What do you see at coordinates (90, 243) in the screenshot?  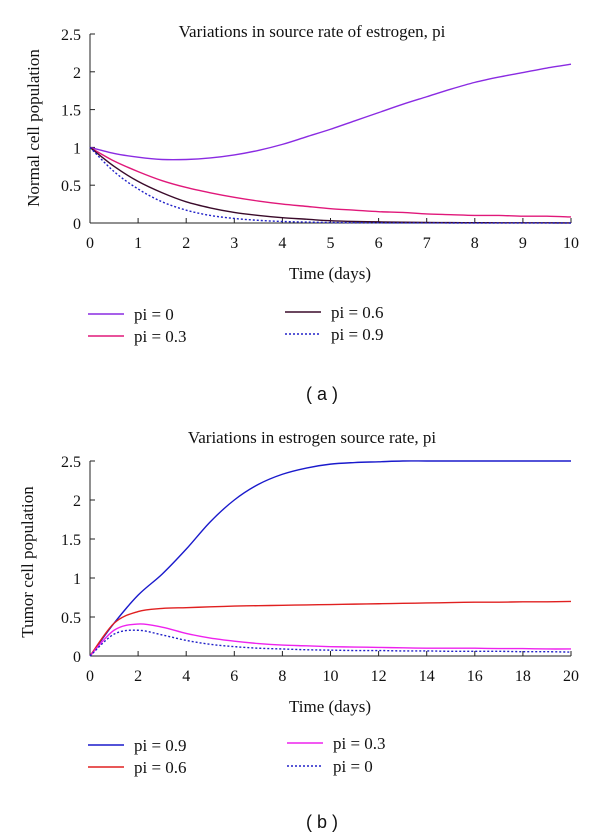 I see `panel-a-x-tick-label: 0` at bounding box center [90, 243].